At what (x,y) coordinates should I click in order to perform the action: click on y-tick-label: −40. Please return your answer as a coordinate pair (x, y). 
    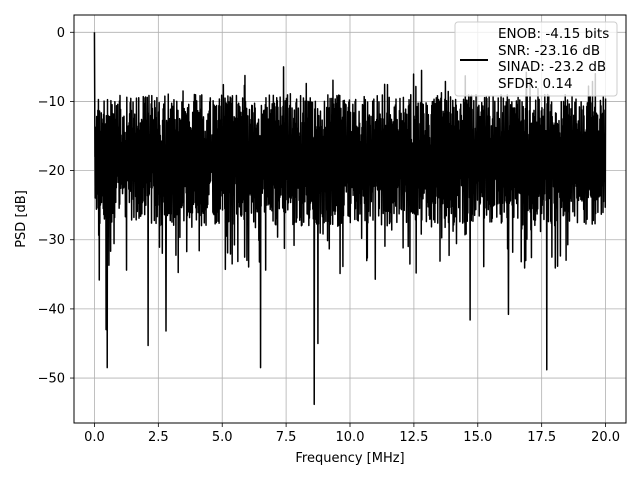
    Looking at the image, I should click on (51, 309).